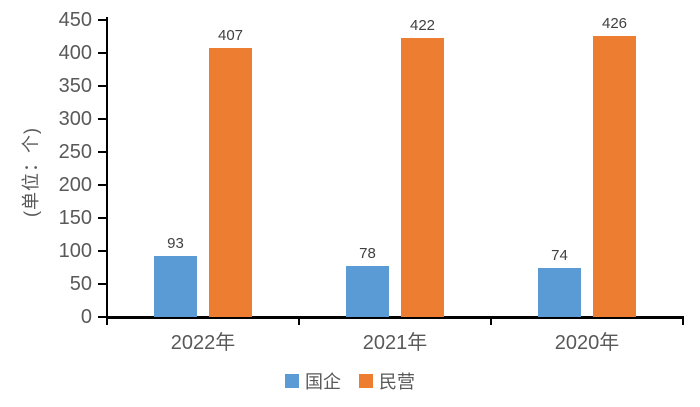 This screenshot has width=700, height=407. Describe the element at coordinates (86, 317) in the screenshot. I see `y-tick-label: 0` at that location.